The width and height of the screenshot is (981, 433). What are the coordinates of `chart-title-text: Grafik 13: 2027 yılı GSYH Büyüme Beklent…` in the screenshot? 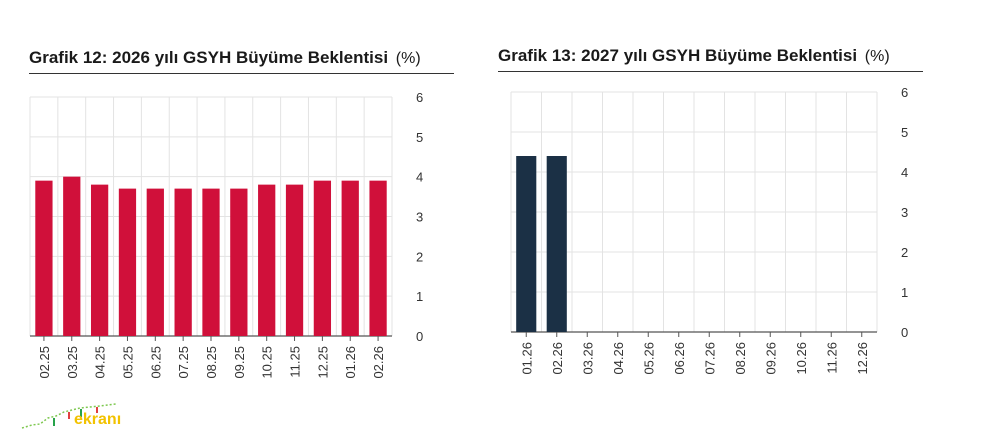 It's located at (678, 55).